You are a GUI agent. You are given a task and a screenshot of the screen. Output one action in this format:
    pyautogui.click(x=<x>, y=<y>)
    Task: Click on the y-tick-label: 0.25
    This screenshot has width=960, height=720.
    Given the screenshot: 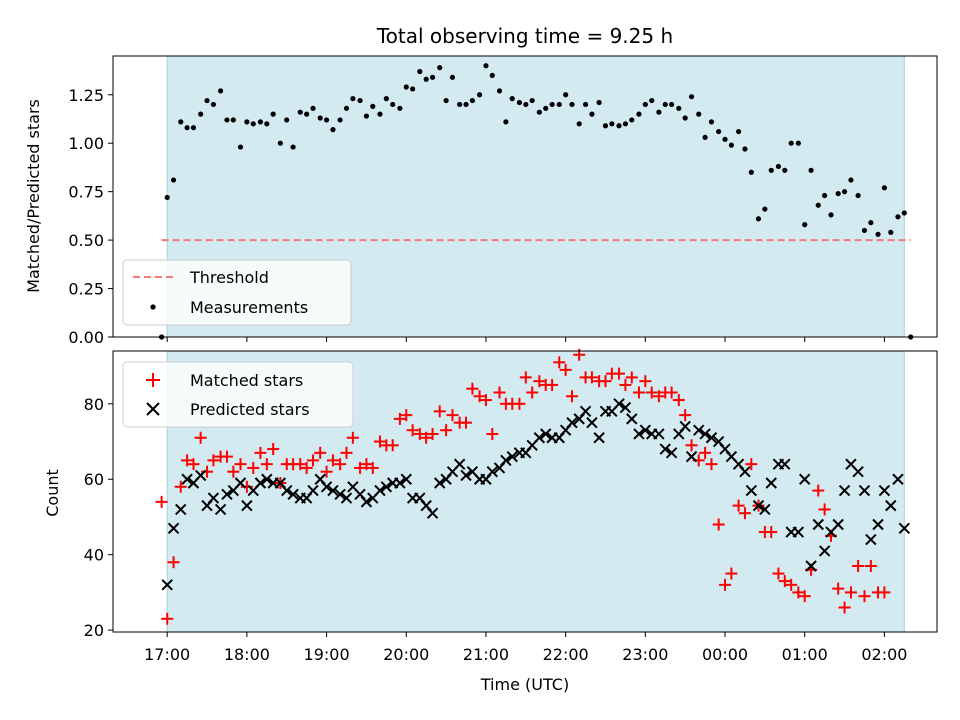 What is the action you would take?
    pyautogui.click(x=86, y=289)
    